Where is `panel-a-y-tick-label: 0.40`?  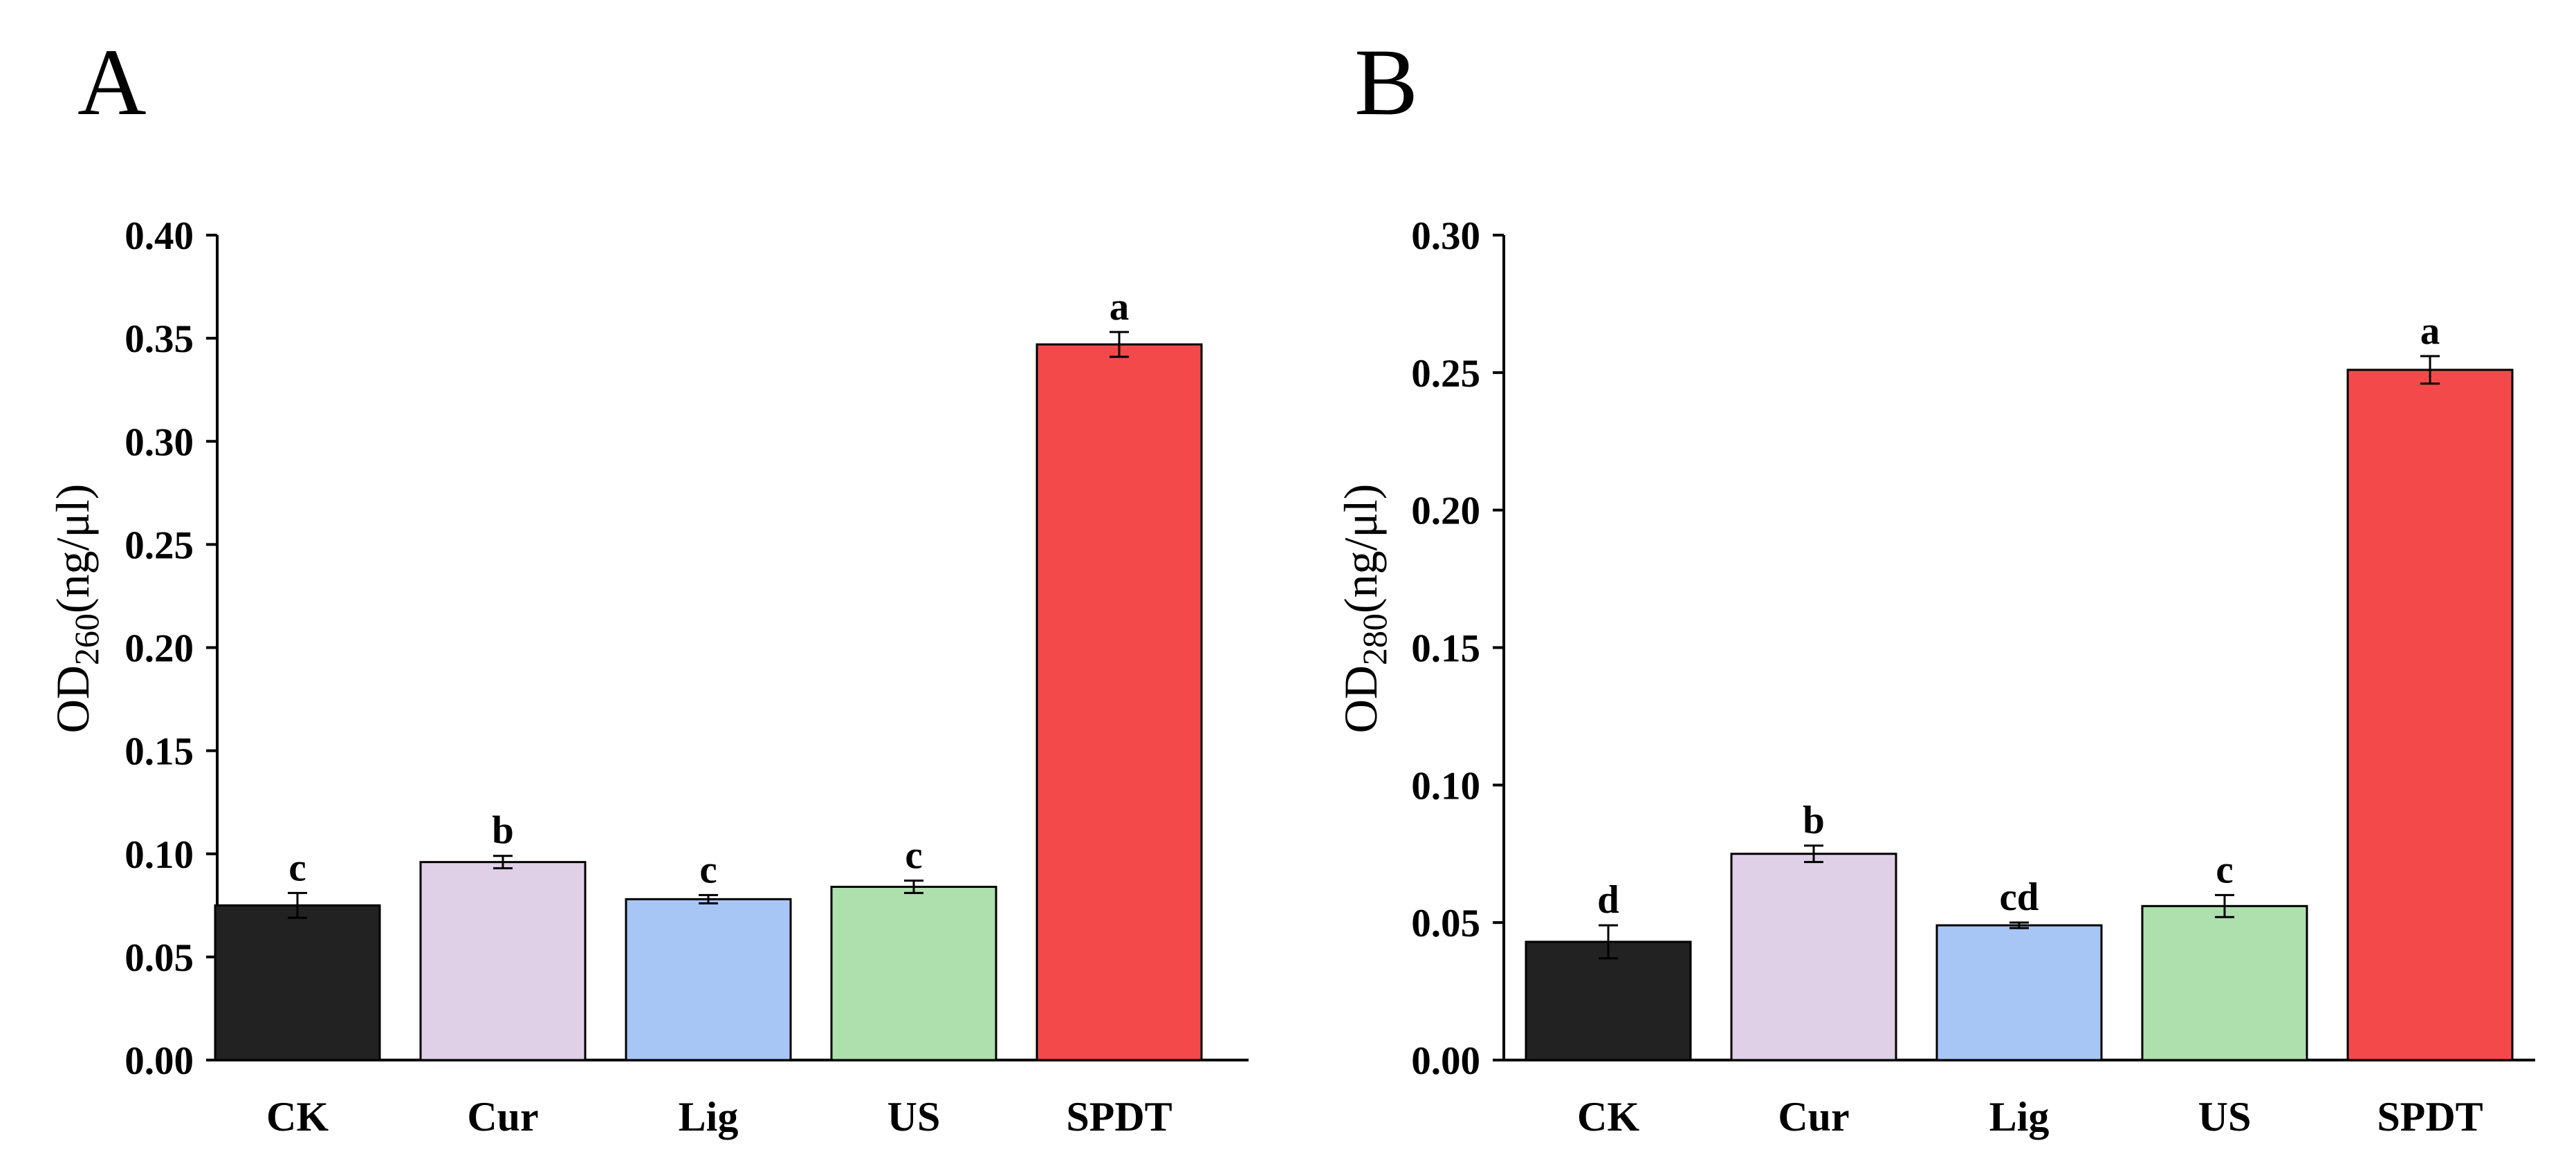
panel-a-y-tick-label: 0.40 is located at coordinates (159, 236).